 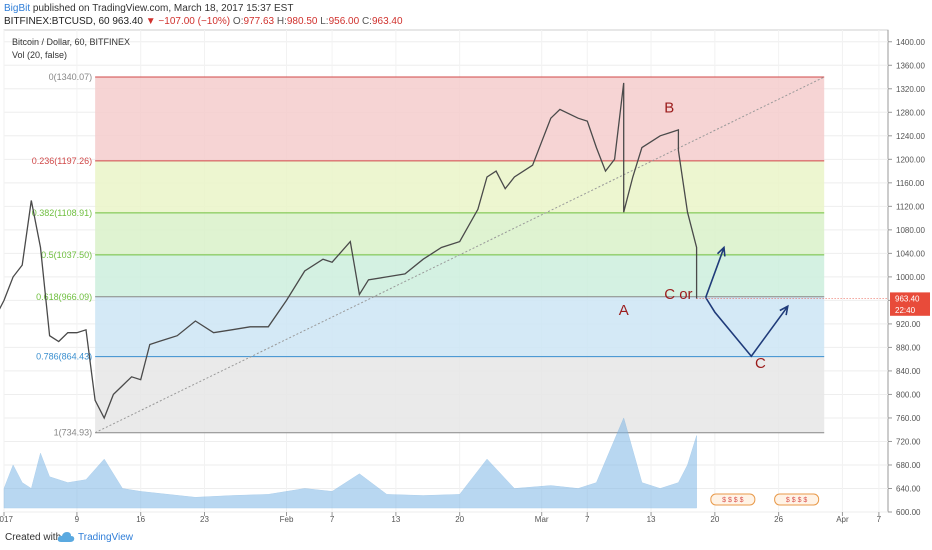 I want to click on fib-level-label: 0(1340.07), so click(x=71, y=77).